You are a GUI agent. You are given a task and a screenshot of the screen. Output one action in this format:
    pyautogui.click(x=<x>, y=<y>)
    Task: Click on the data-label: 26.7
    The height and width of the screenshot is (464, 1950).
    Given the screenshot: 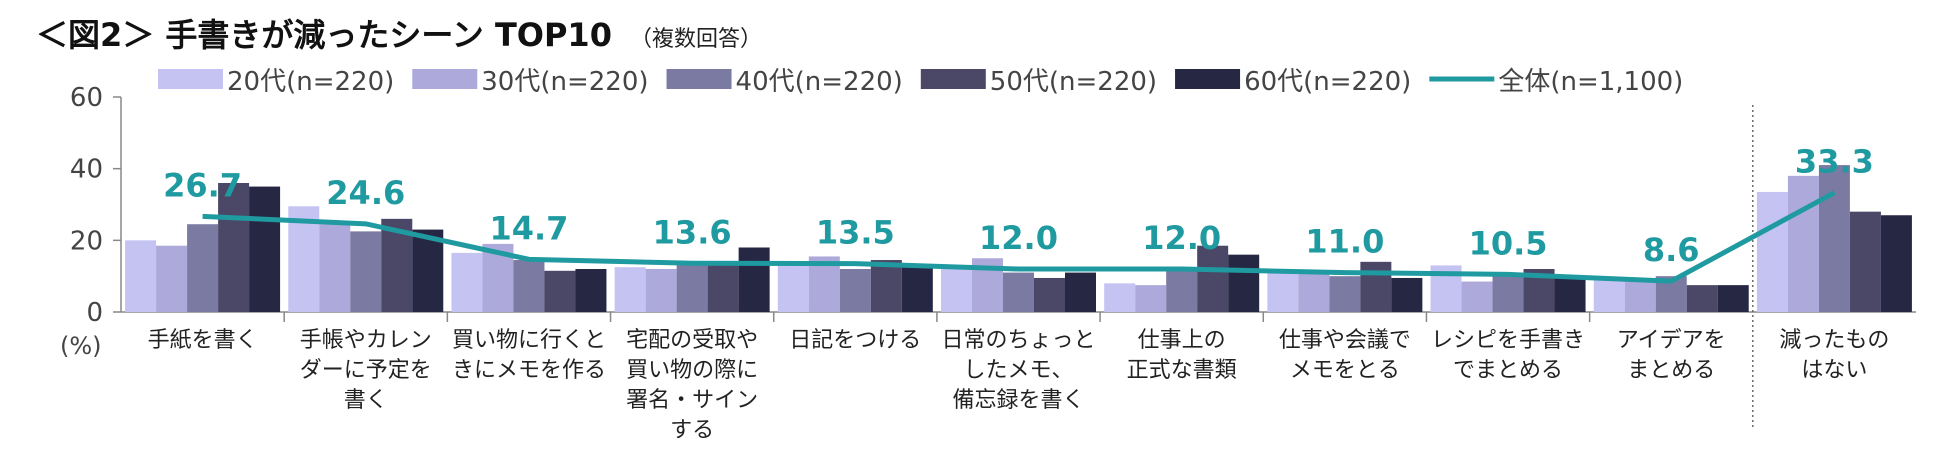 What is the action you would take?
    pyautogui.click(x=202, y=185)
    